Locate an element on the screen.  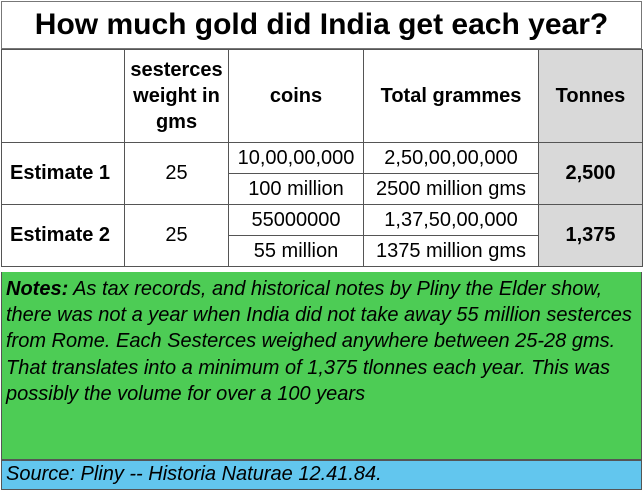
grammes-cell: 1375 million gms is located at coordinates (451, 251).